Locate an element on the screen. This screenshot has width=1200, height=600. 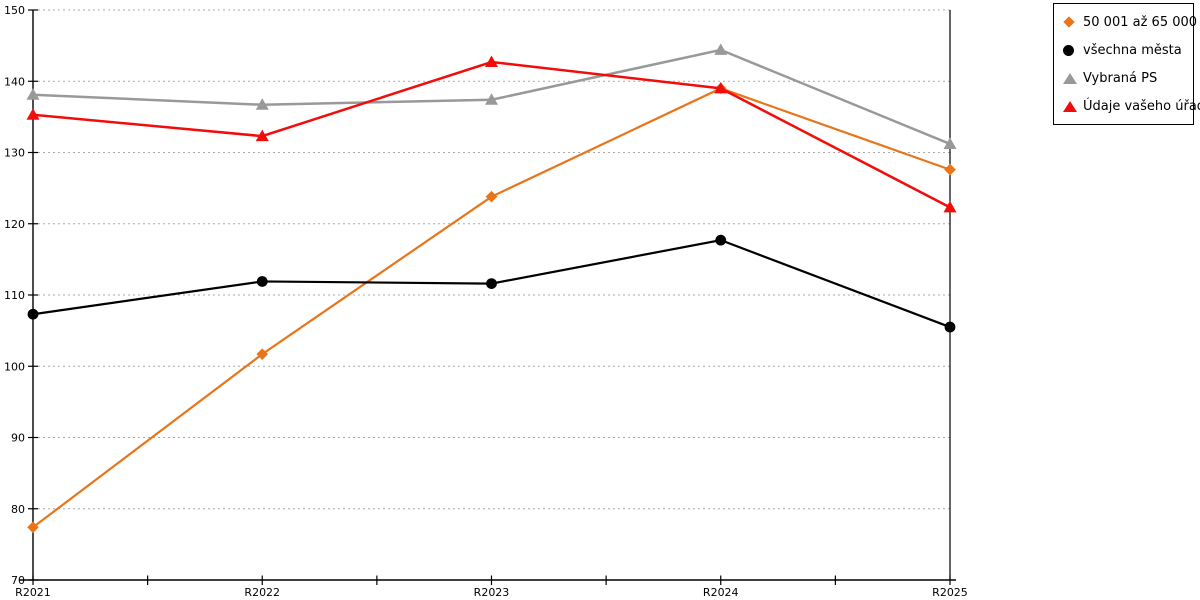
y-tick-label: 140 is located at coordinates (14, 81).